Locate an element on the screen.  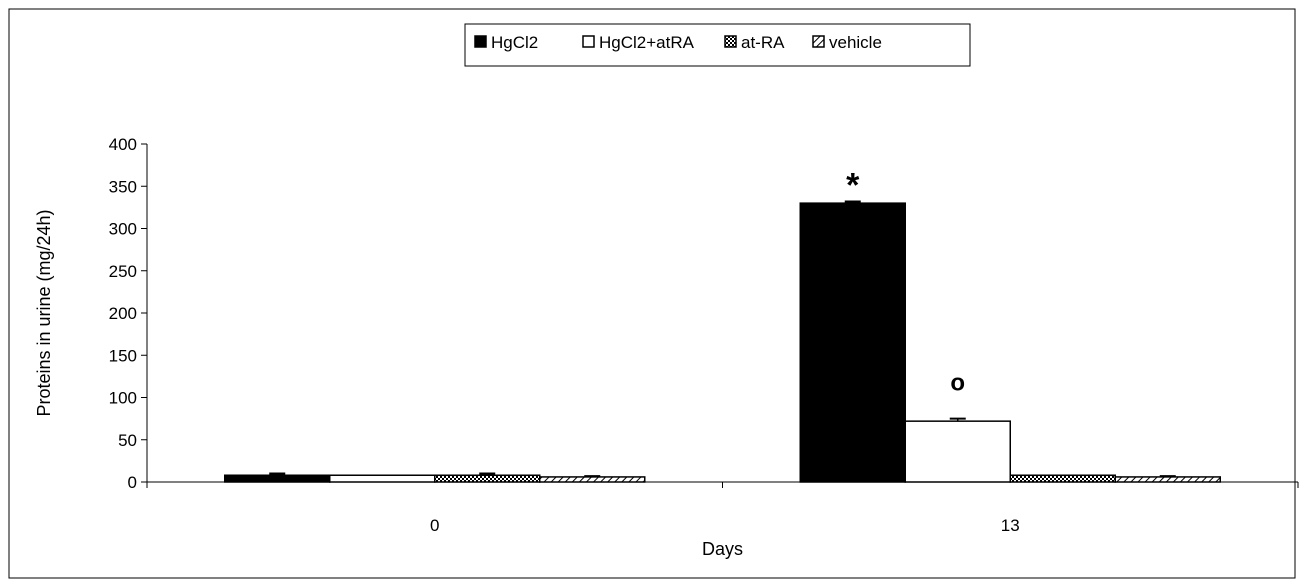
y-tick-label: 50 is located at coordinates (127, 440).